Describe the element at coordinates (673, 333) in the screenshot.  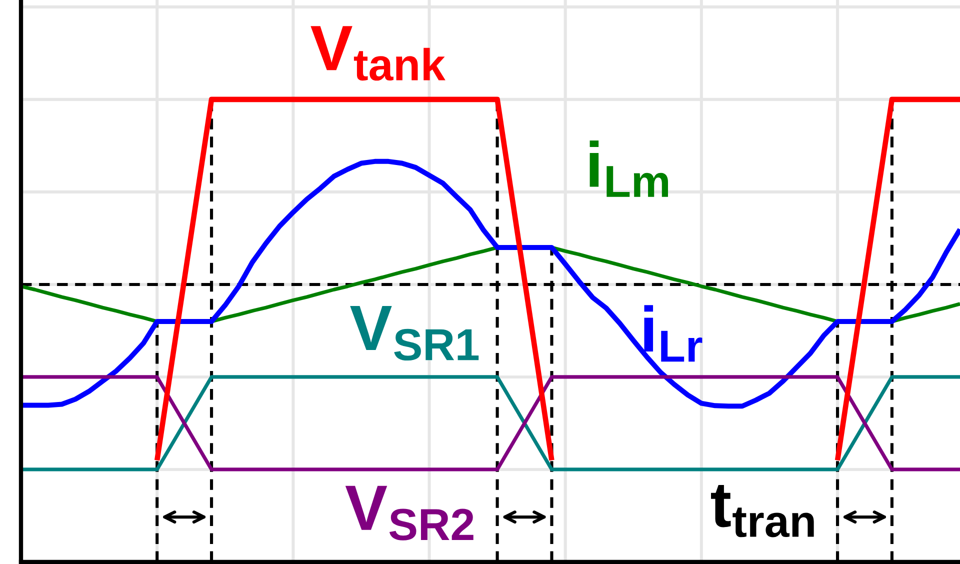
I see `series-label: i$_{Lr}$` at that location.